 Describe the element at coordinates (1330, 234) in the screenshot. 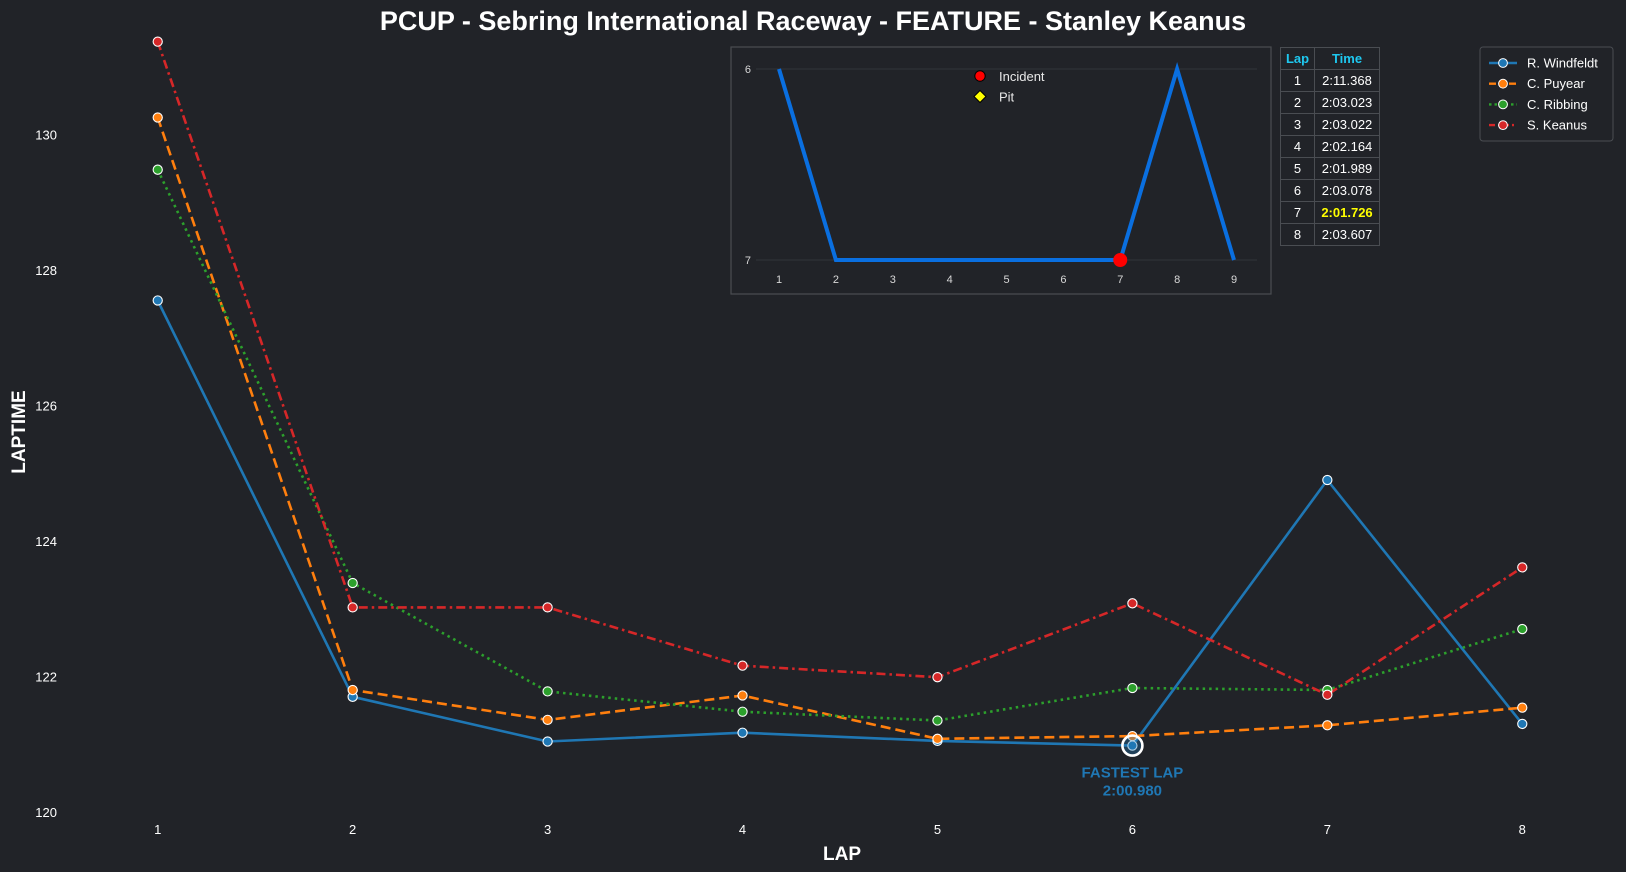

I see `table-row: 8 2:03.607` at that location.